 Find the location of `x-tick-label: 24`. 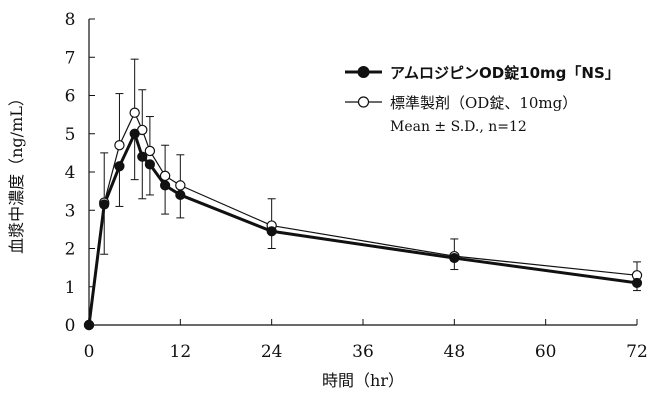

x-tick-label: 24 is located at coordinates (272, 352).